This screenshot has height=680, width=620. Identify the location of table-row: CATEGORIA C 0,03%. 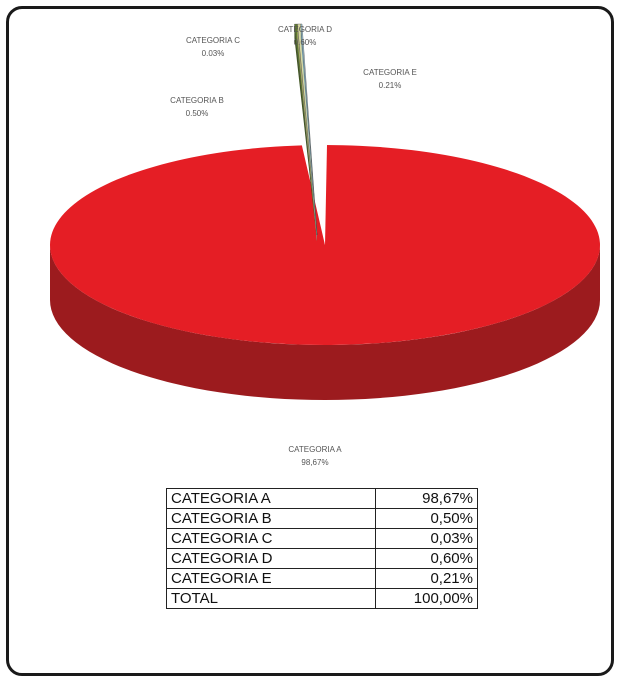
(322, 538).